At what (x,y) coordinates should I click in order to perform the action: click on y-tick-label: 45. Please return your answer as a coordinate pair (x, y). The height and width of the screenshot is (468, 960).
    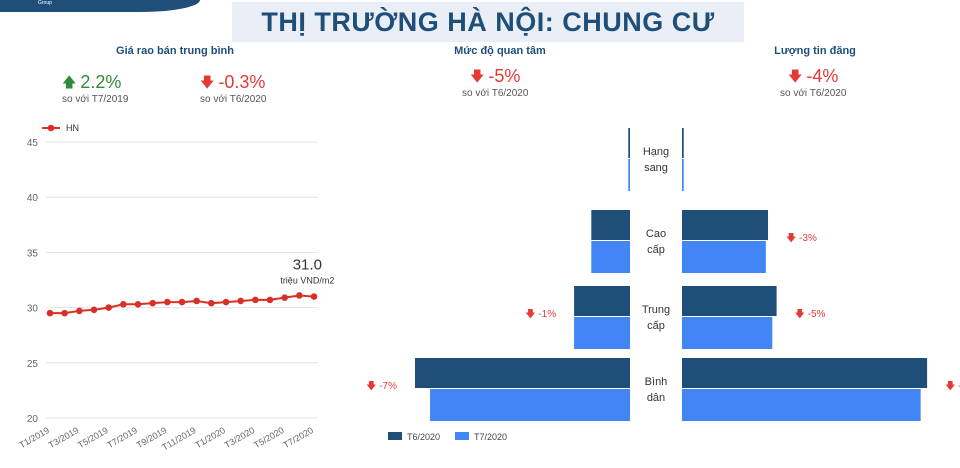
    Looking at the image, I should click on (33, 143).